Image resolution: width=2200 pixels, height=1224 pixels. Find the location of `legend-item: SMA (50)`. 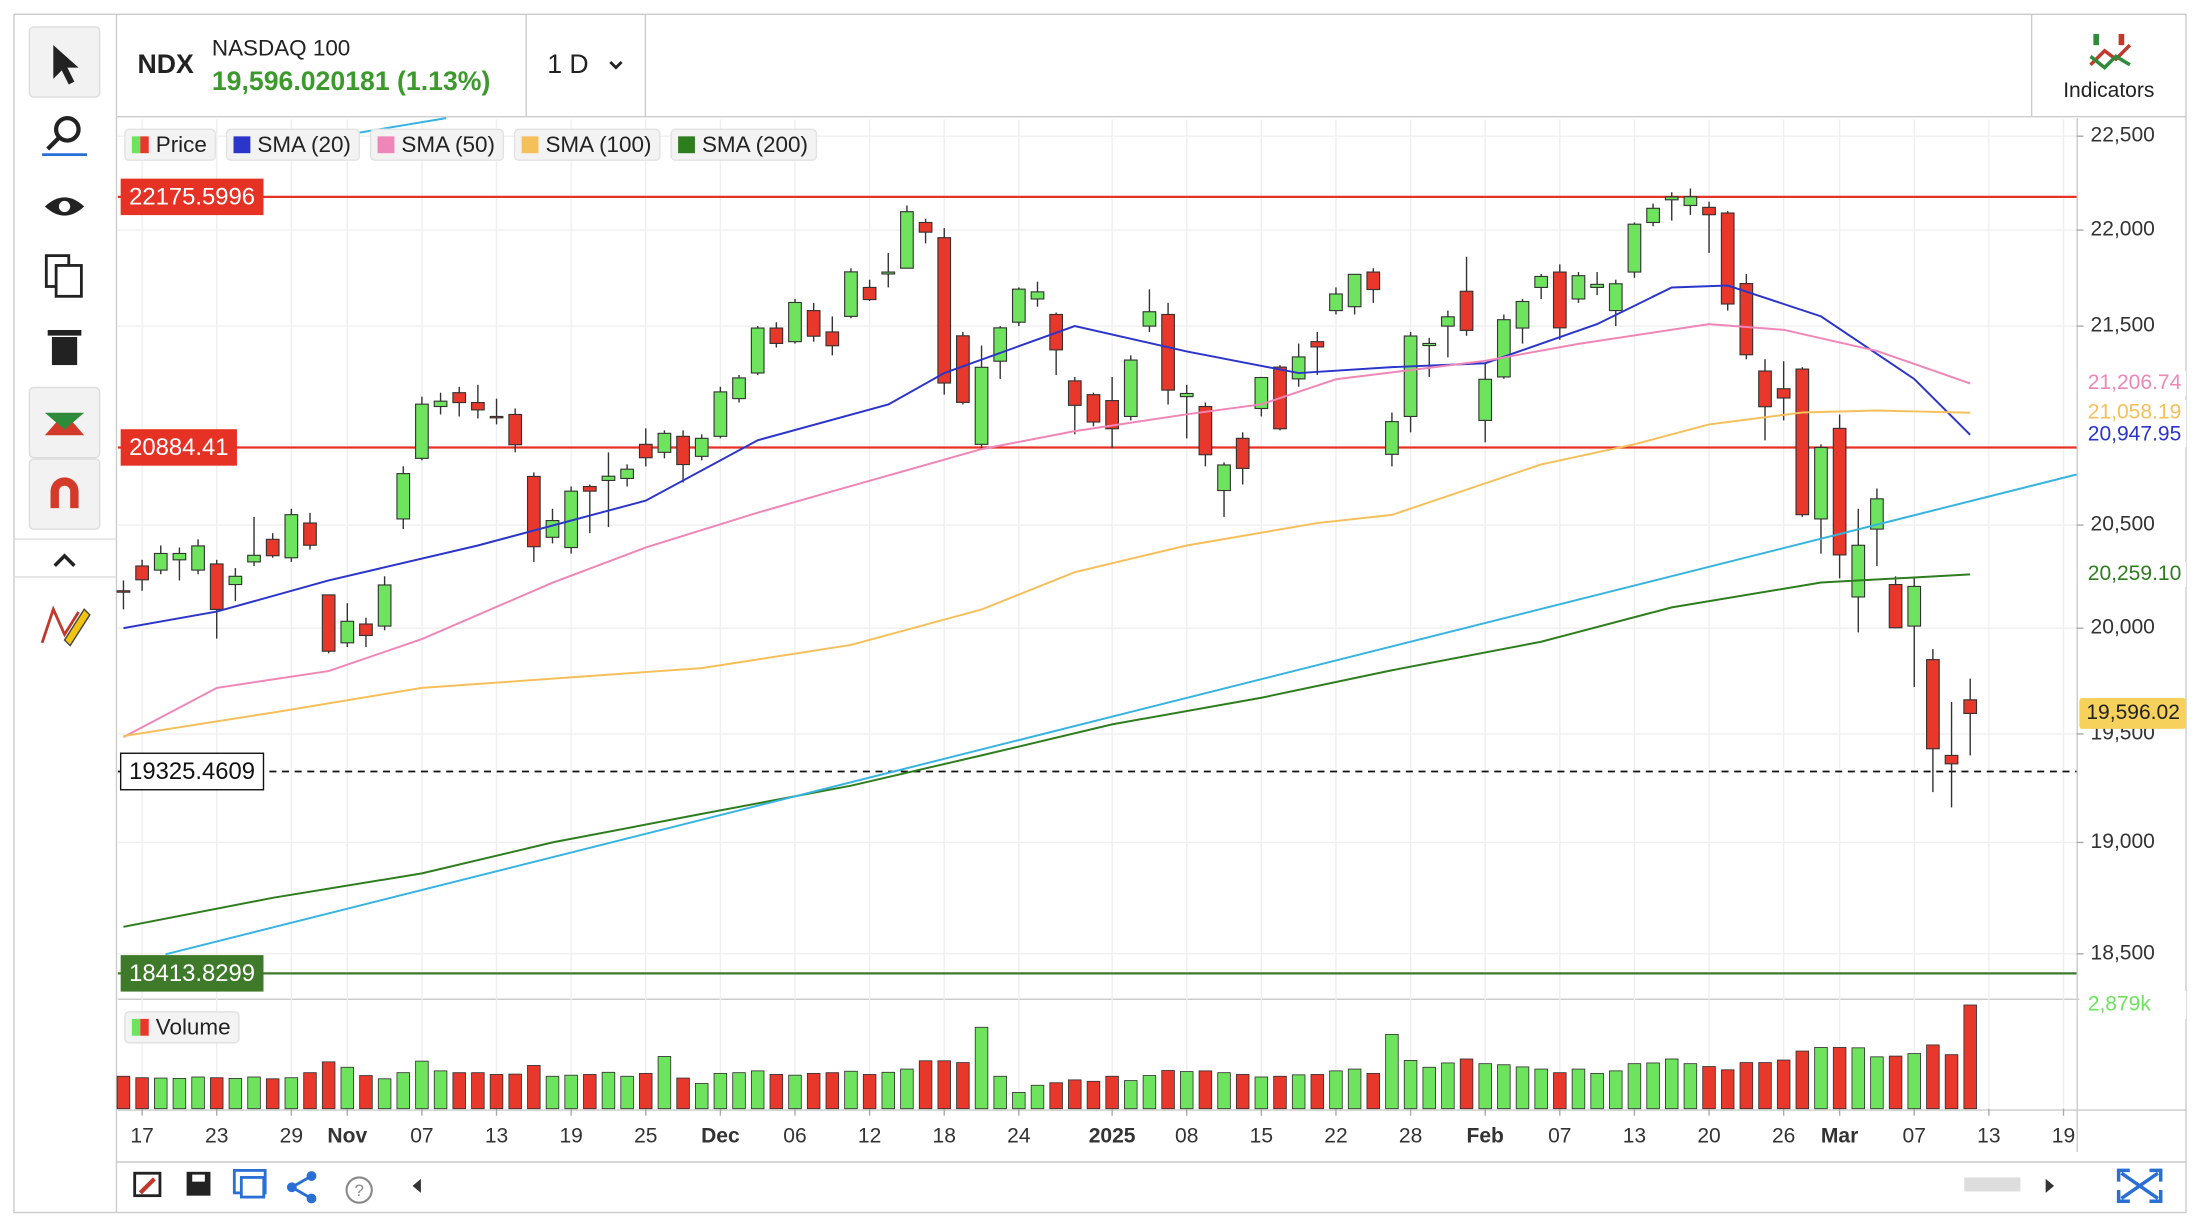

legend-item: SMA (50) is located at coordinates (437, 144).